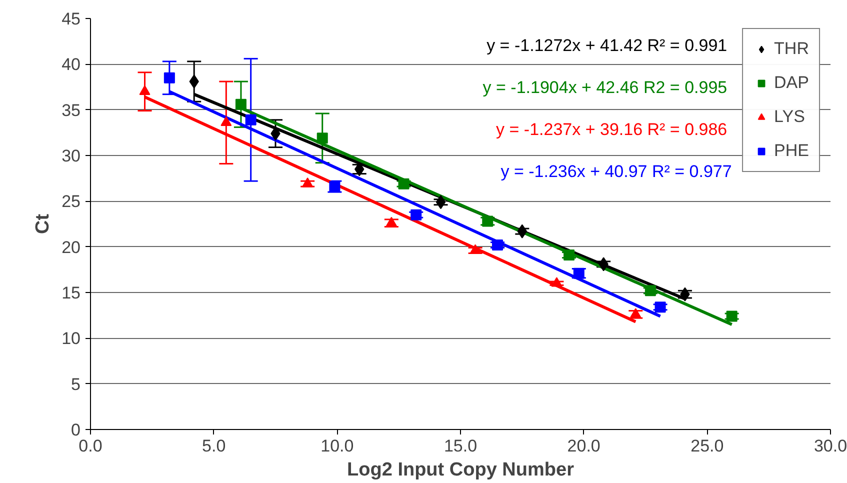 Image resolution: width=847 pixels, height=483 pixels. I want to click on legend-label: DAP, so click(791, 83).